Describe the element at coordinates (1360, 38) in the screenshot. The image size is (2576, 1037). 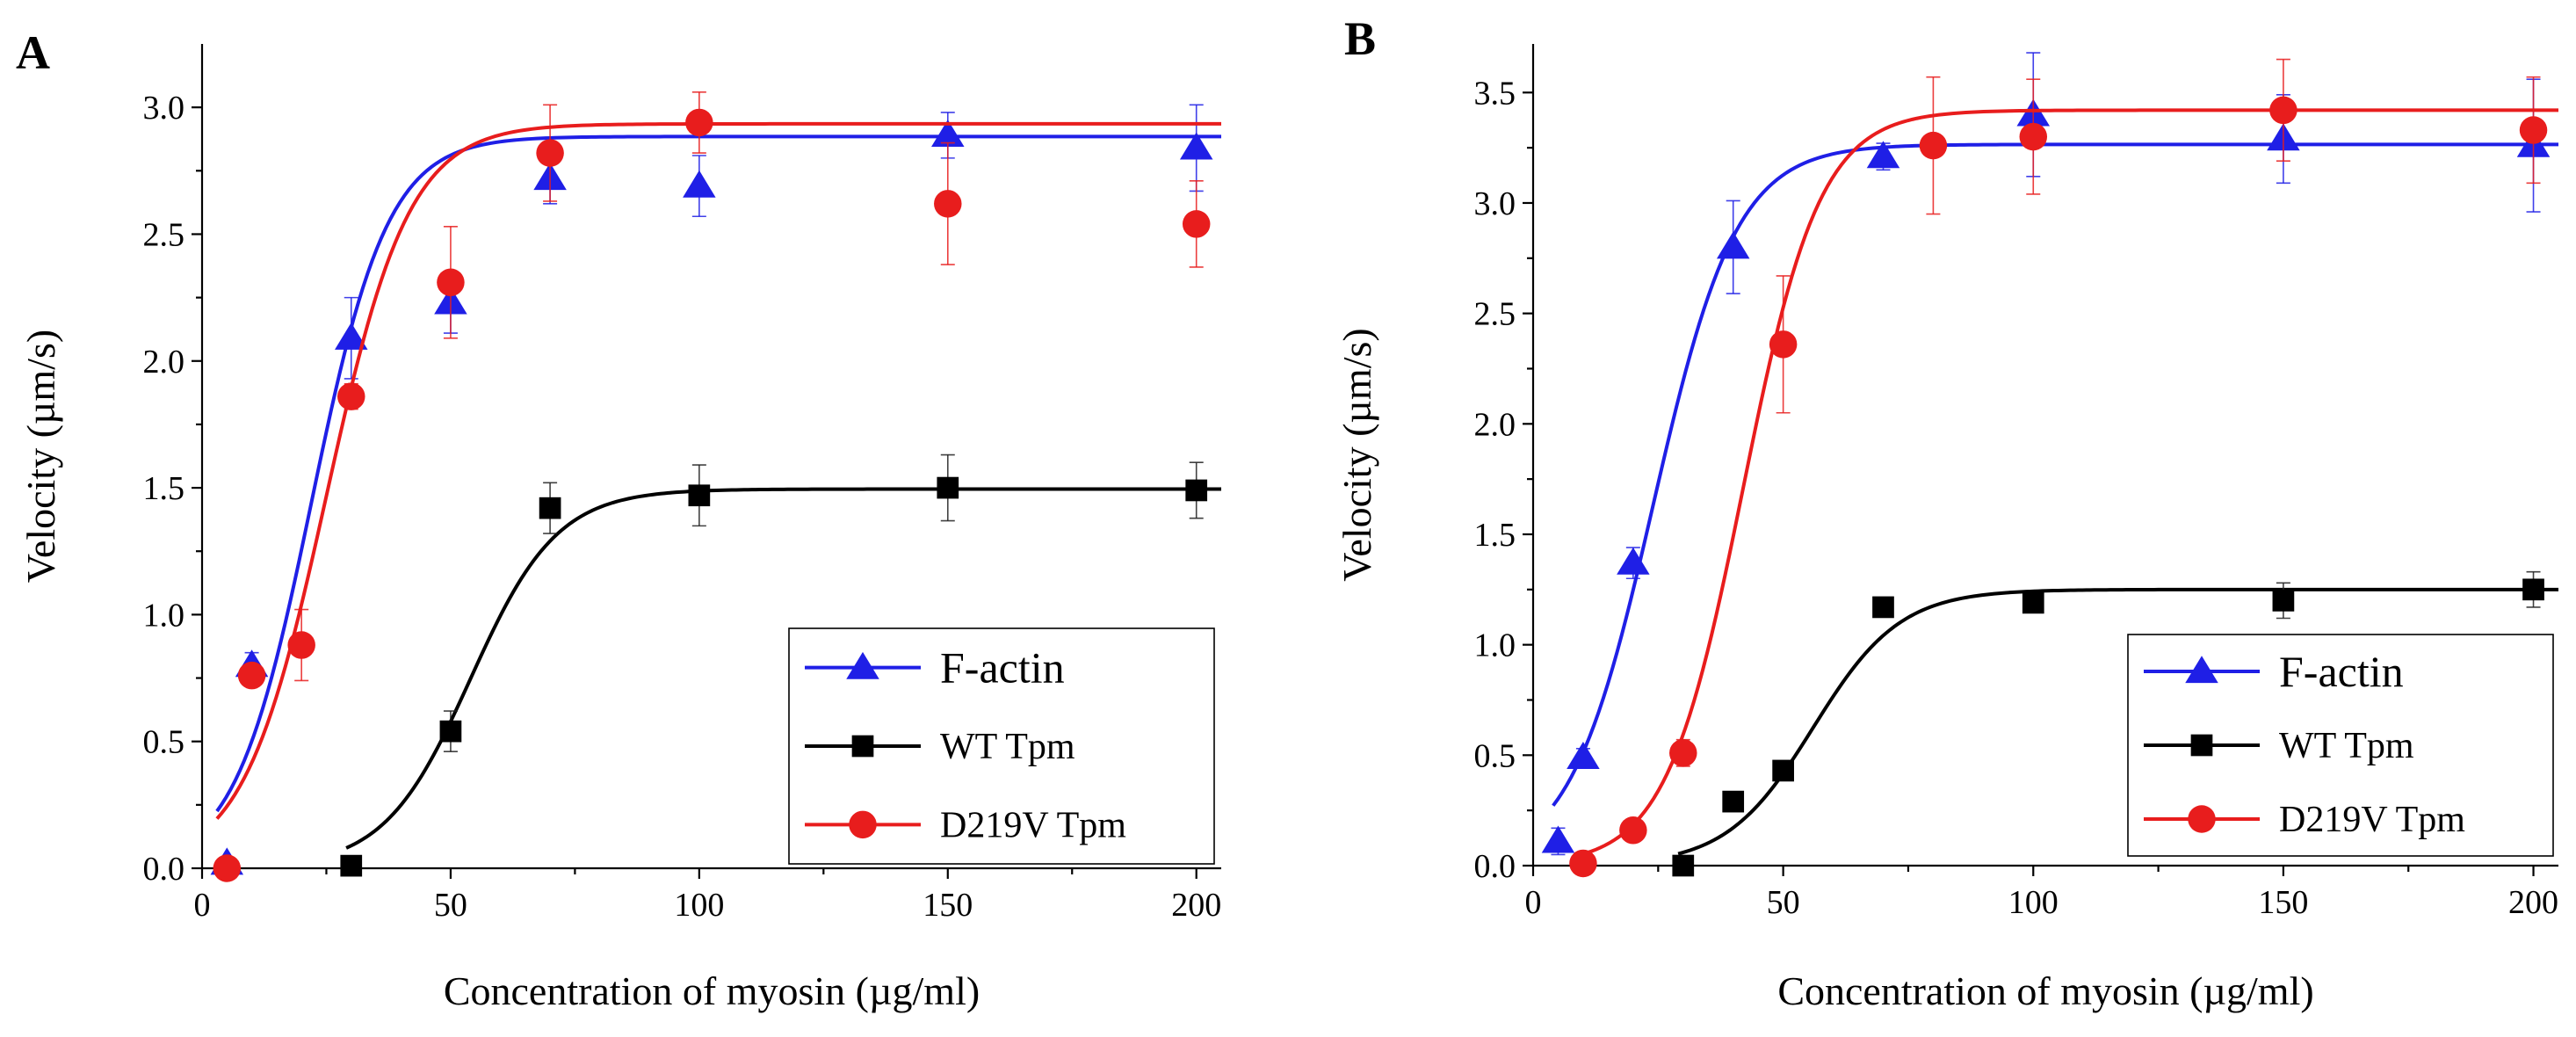
I see `panel-label: B` at that location.